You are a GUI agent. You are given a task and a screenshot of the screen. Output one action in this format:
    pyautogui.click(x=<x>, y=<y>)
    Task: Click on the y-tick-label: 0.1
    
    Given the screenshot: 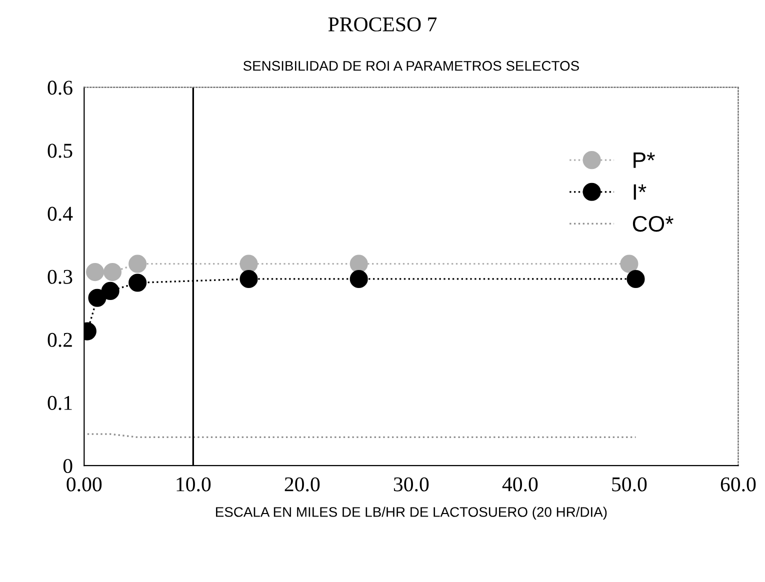 What is the action you would take?
    pyautogui.click(x=60, y=403)
    